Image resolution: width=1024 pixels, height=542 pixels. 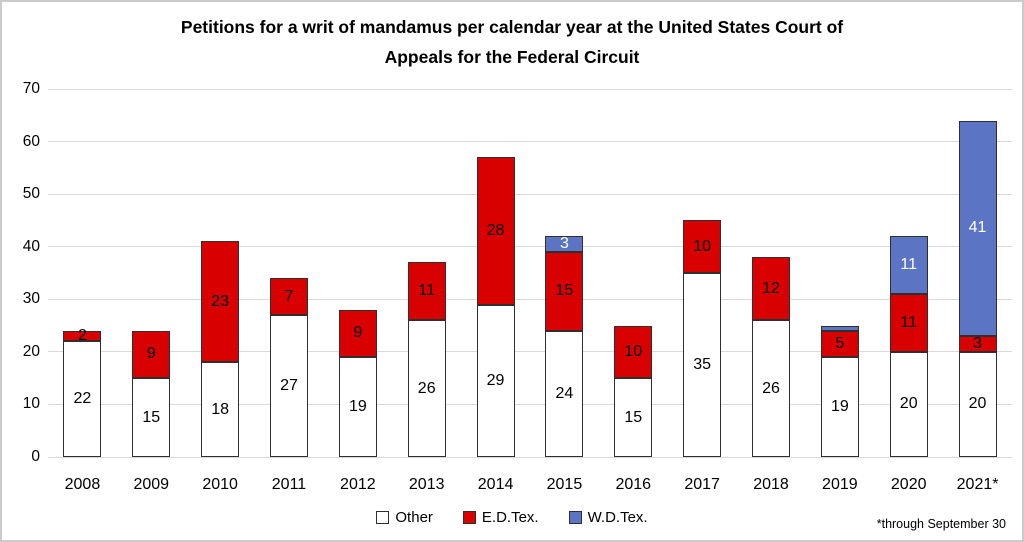 I want to click on x-axis-label-2021: 2021*, so click(x=977, y=484).